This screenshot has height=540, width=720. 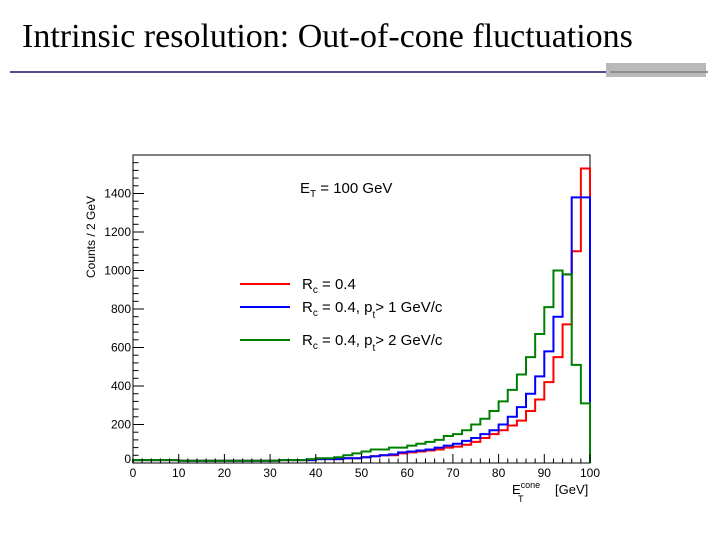 What do you see at coordinates (133, 473) in the screenshot?
I see `x-tick-label: 0` at bounding box center [133, 473].